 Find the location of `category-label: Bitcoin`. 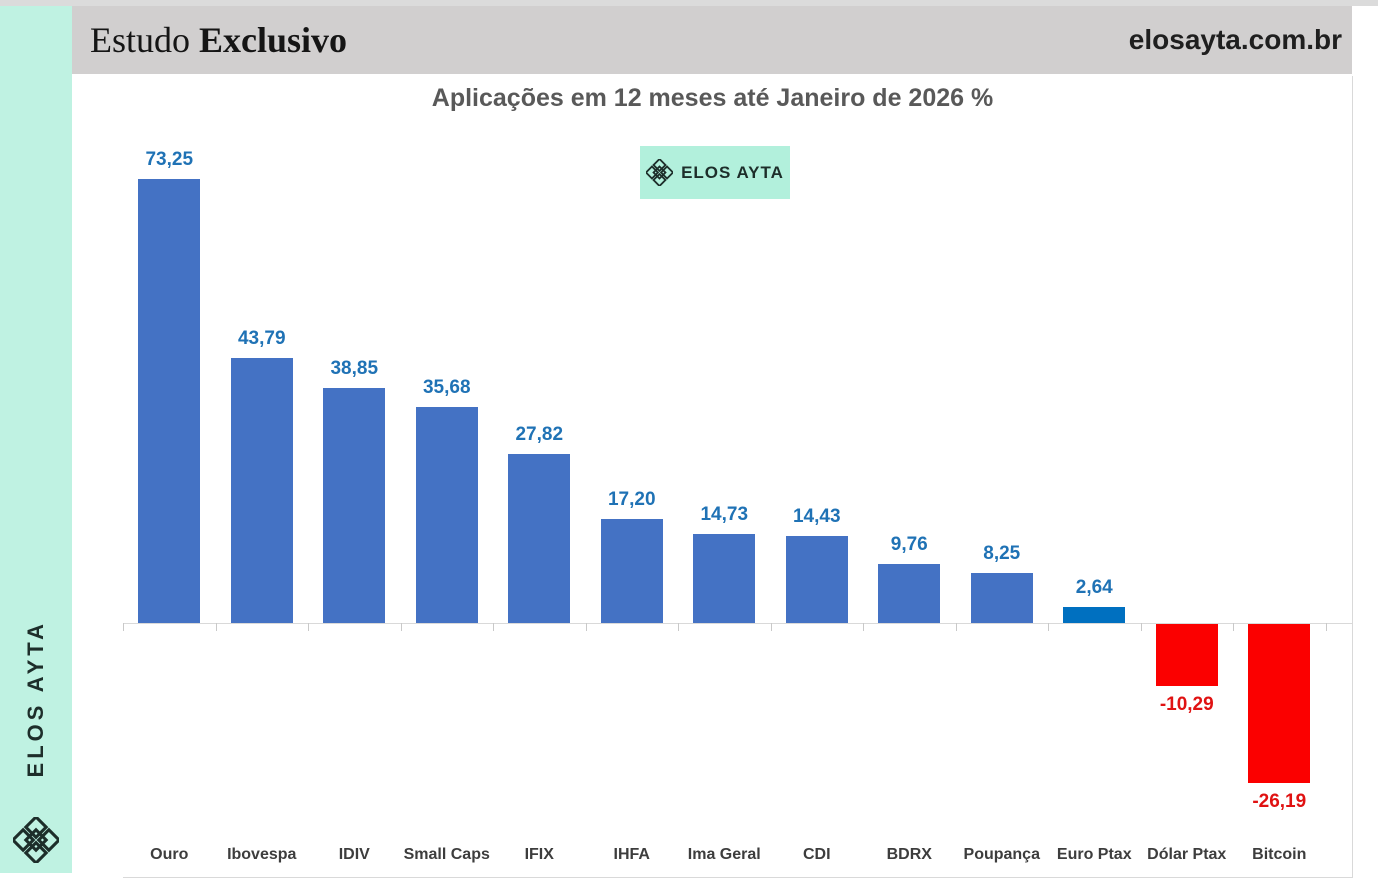

category-label: Bitcoin is located at coordinates (1279, 854).